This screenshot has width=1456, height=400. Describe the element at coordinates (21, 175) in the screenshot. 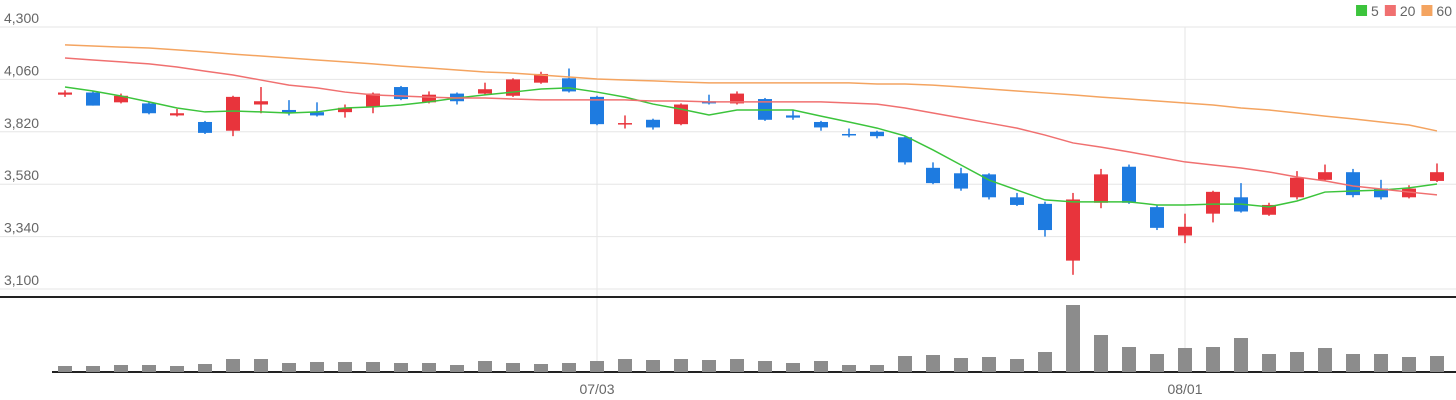

I see `y-tick-label: 3,580` at that location.